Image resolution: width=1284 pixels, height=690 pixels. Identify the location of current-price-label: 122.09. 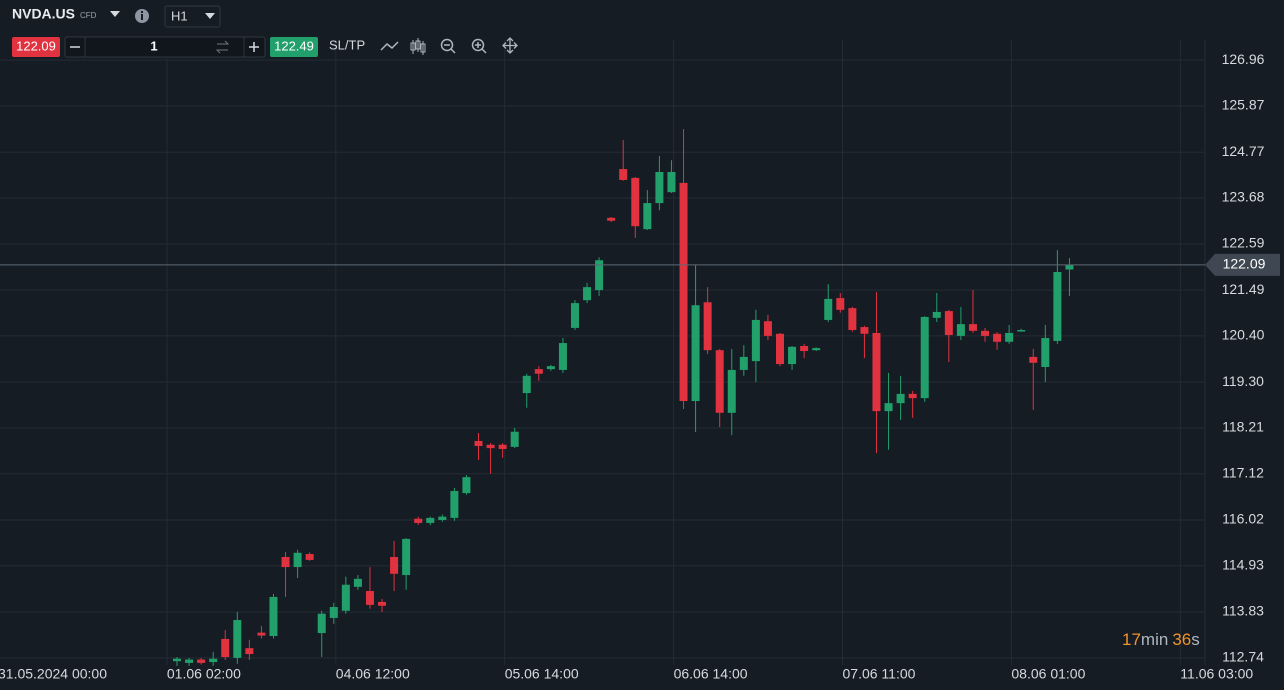
(1244, 264).